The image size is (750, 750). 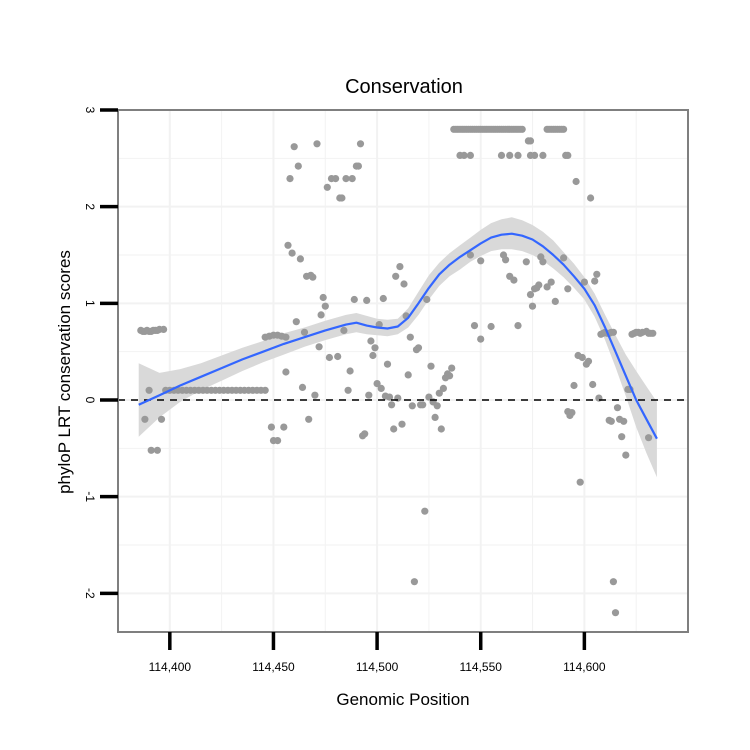 I want to click on y-tick-label: 1, so click(x=90, y=303).